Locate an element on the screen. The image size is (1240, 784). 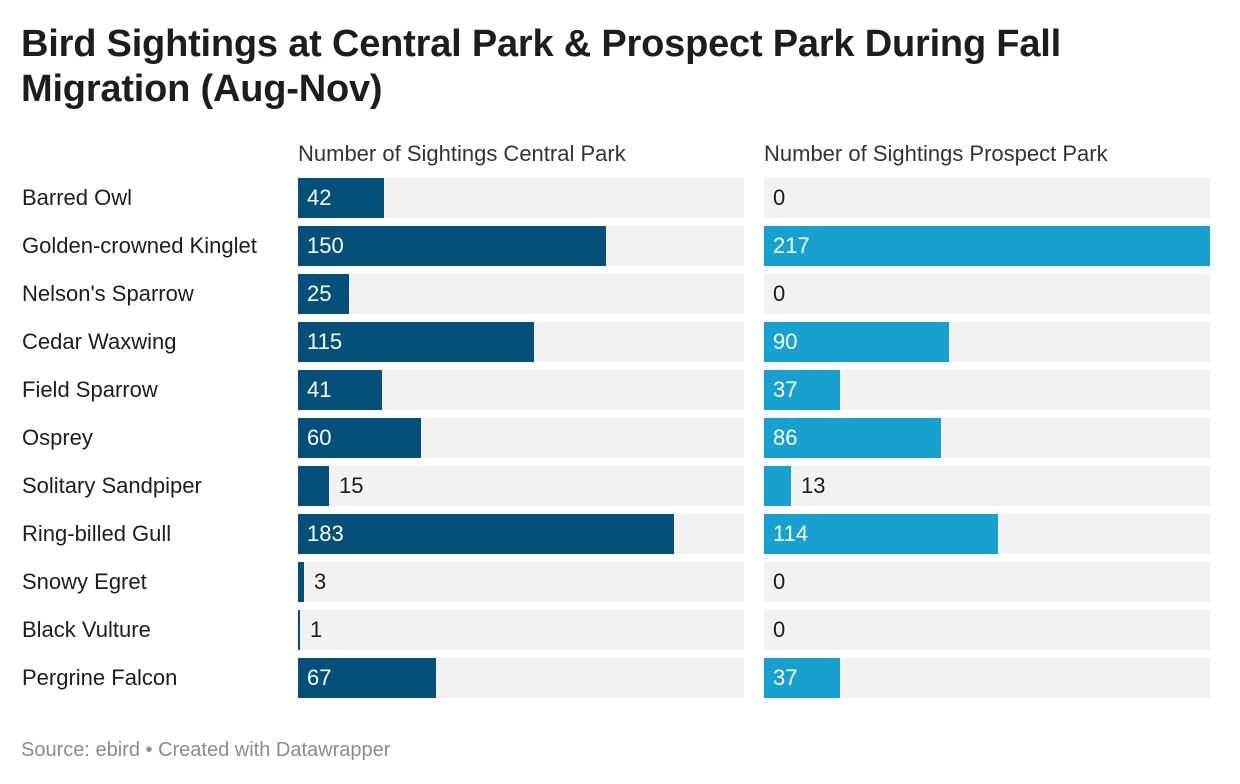
bar-track: 60 is located at coordinates (521, 438).